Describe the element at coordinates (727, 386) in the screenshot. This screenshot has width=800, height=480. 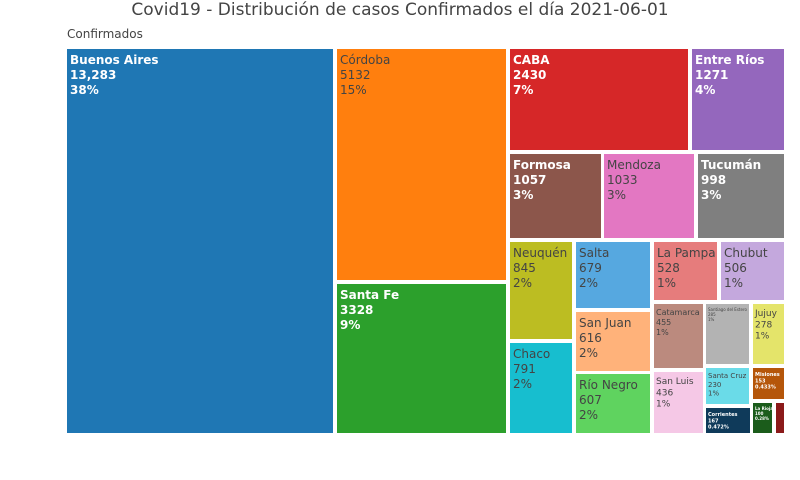
I see `tile-rect-santa-cruz` at that location.